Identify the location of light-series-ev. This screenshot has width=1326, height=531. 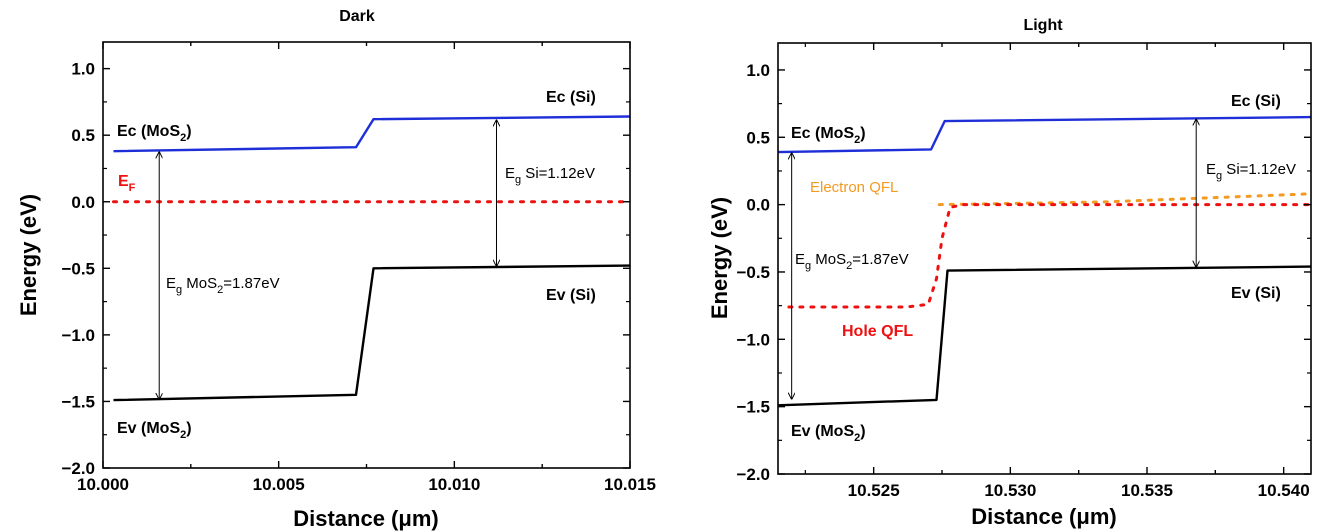
(1044, 336).